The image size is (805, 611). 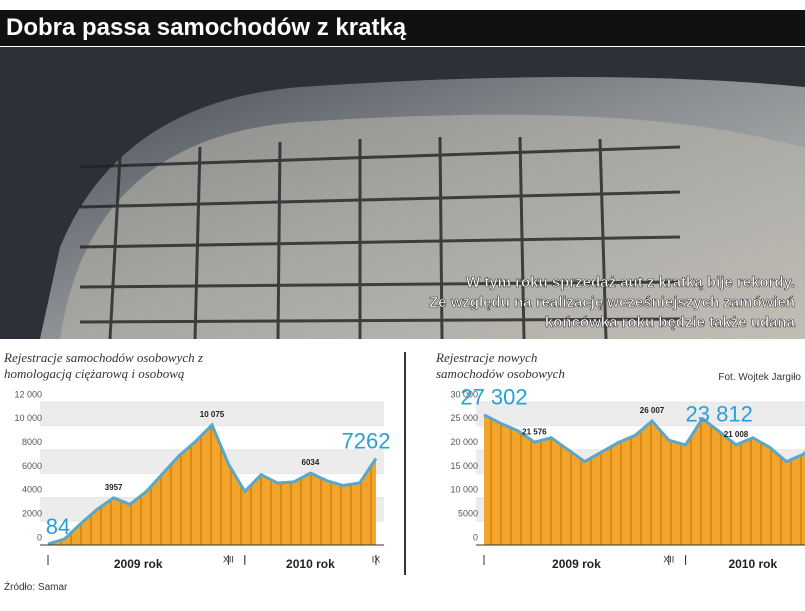 I want to click on value-label: 10 075, so click(x=212, y=414).